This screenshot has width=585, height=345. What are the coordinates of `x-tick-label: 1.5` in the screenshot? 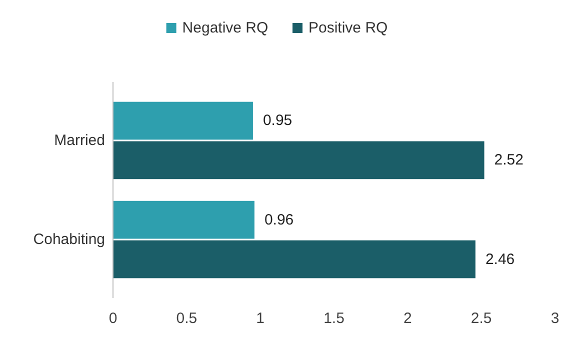 It's located at (334, 318).